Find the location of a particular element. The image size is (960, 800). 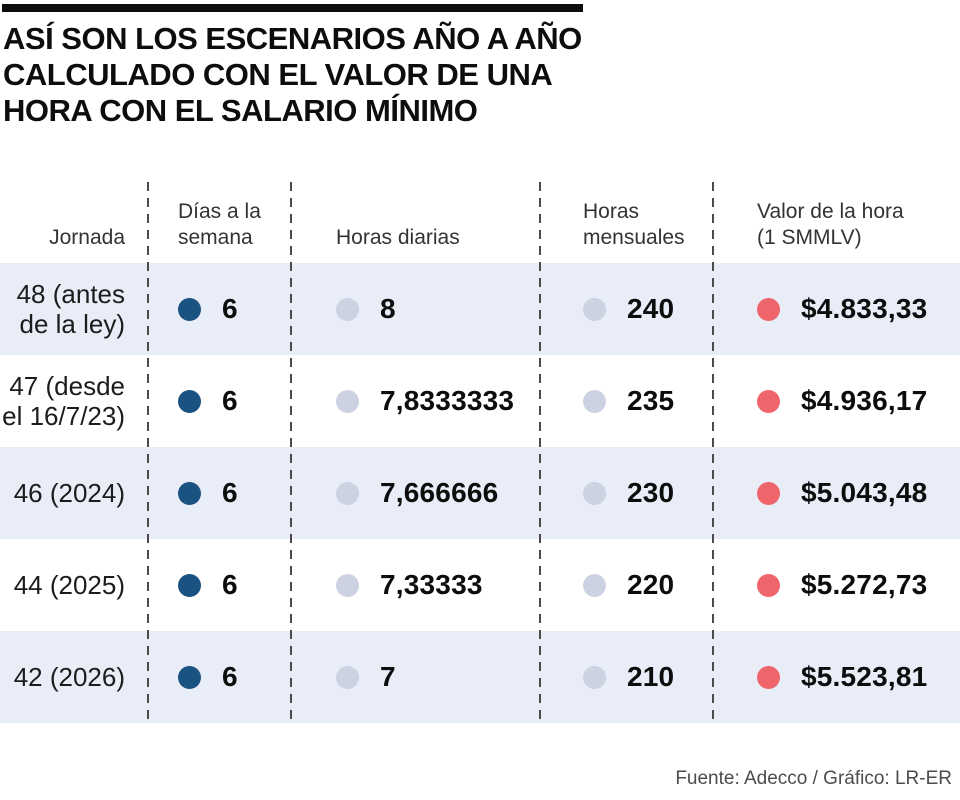

title-line: CALCULADO CON EL VALOR DE UNA is located at coordinates (278, 74).